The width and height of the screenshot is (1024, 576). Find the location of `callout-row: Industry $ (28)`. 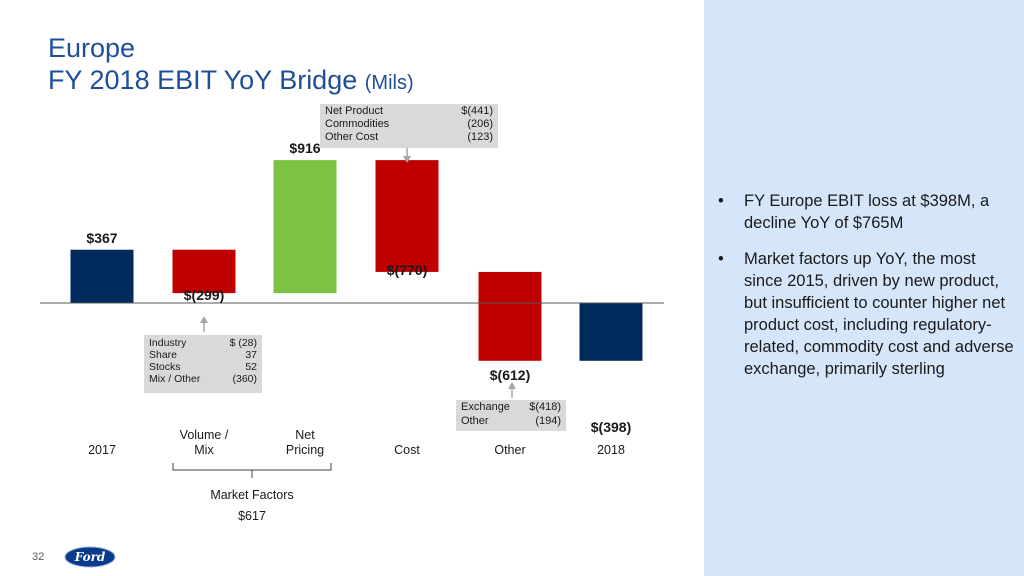

callout-row: Industry $ (28) is located at coordinates (203, 343).